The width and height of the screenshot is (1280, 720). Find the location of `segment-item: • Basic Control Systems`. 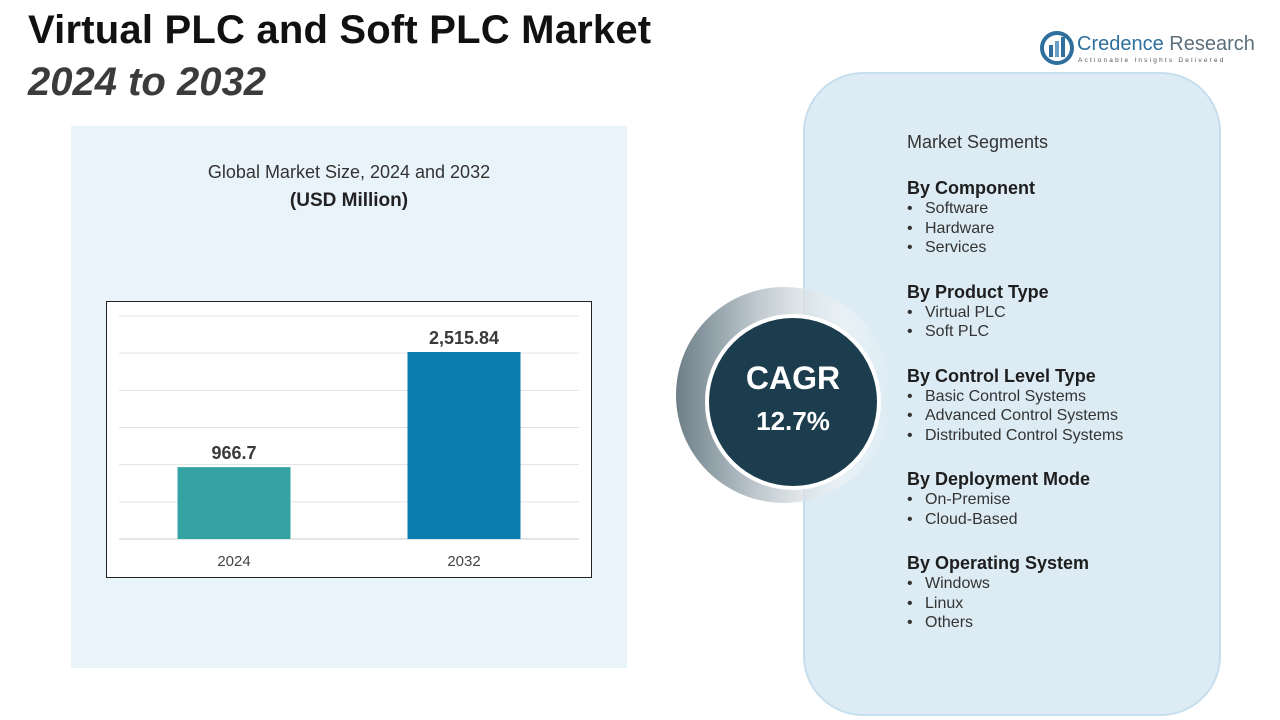

segment-item: • Basic Control Systems is located at coordinates (1072, 397).